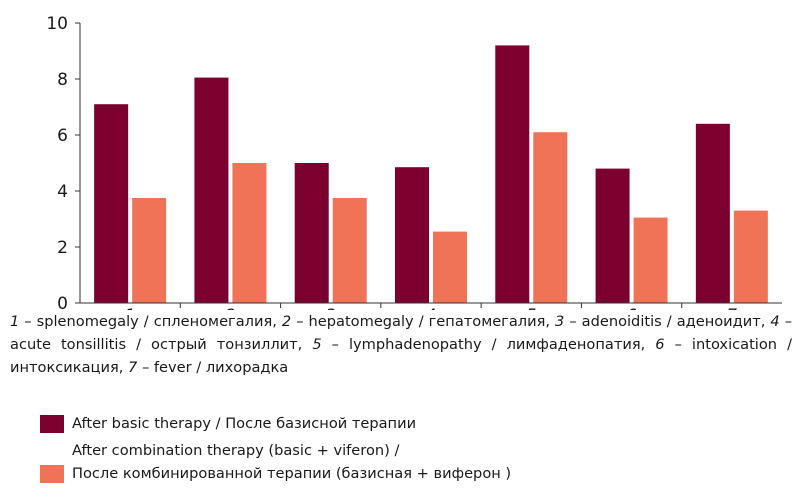 The image size is (802, 500). Describe the element at coordinates (401, 356) in the screenshot. I see `caption-text-6: – intoxication / интоксикация,` at that location.